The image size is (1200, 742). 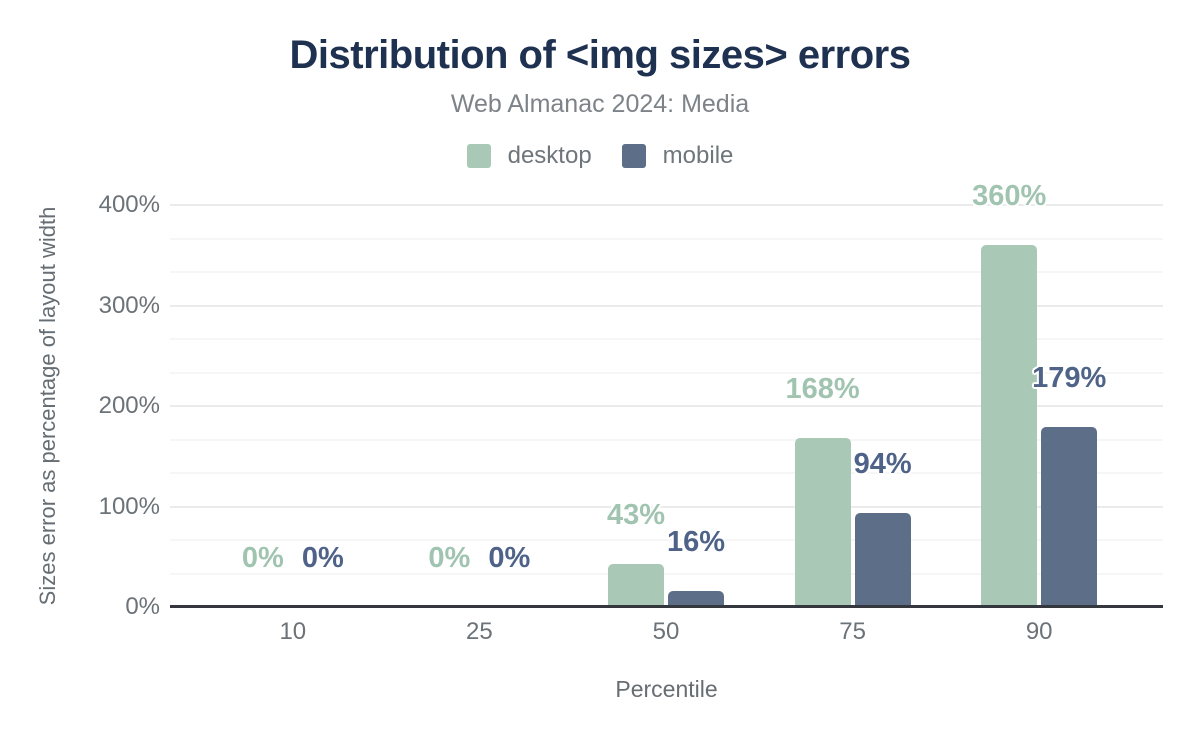 I want to click on x-tick-label: 75, so click(x=852, y=631).